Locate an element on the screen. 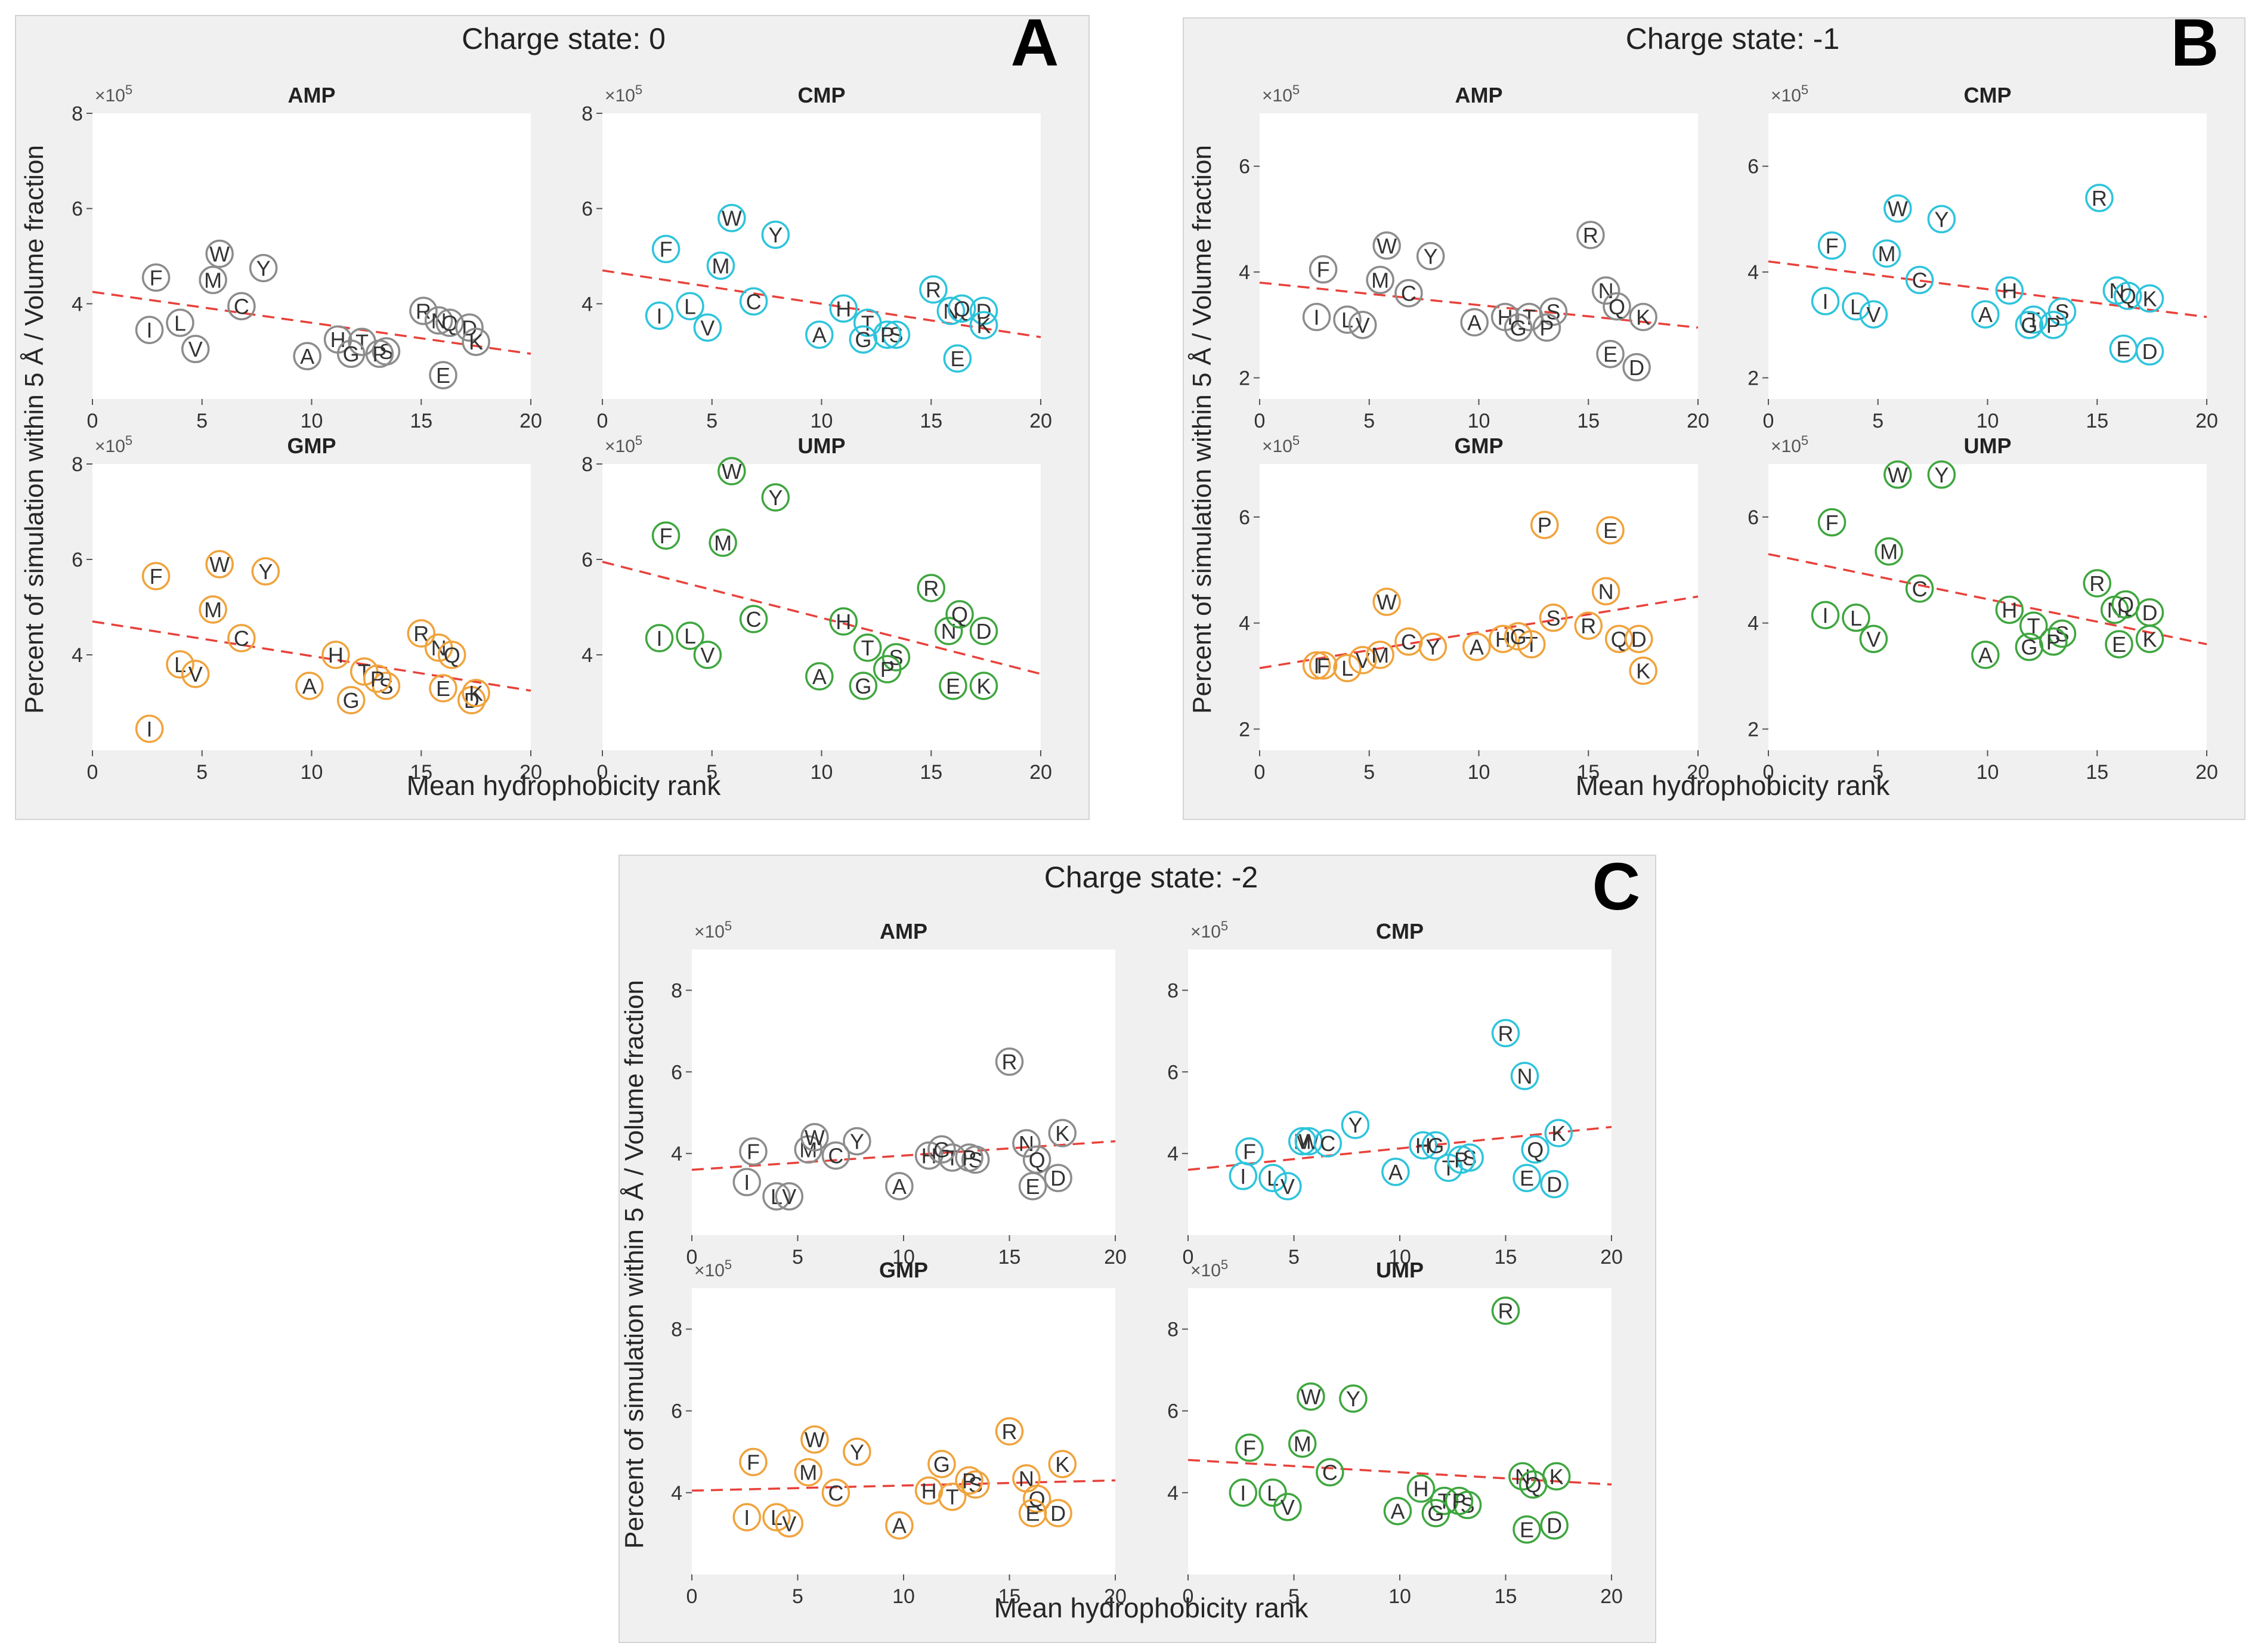 This screenshot has height=1652, width=2264. subplot-title: GMP is located at coordinates (312, 446).